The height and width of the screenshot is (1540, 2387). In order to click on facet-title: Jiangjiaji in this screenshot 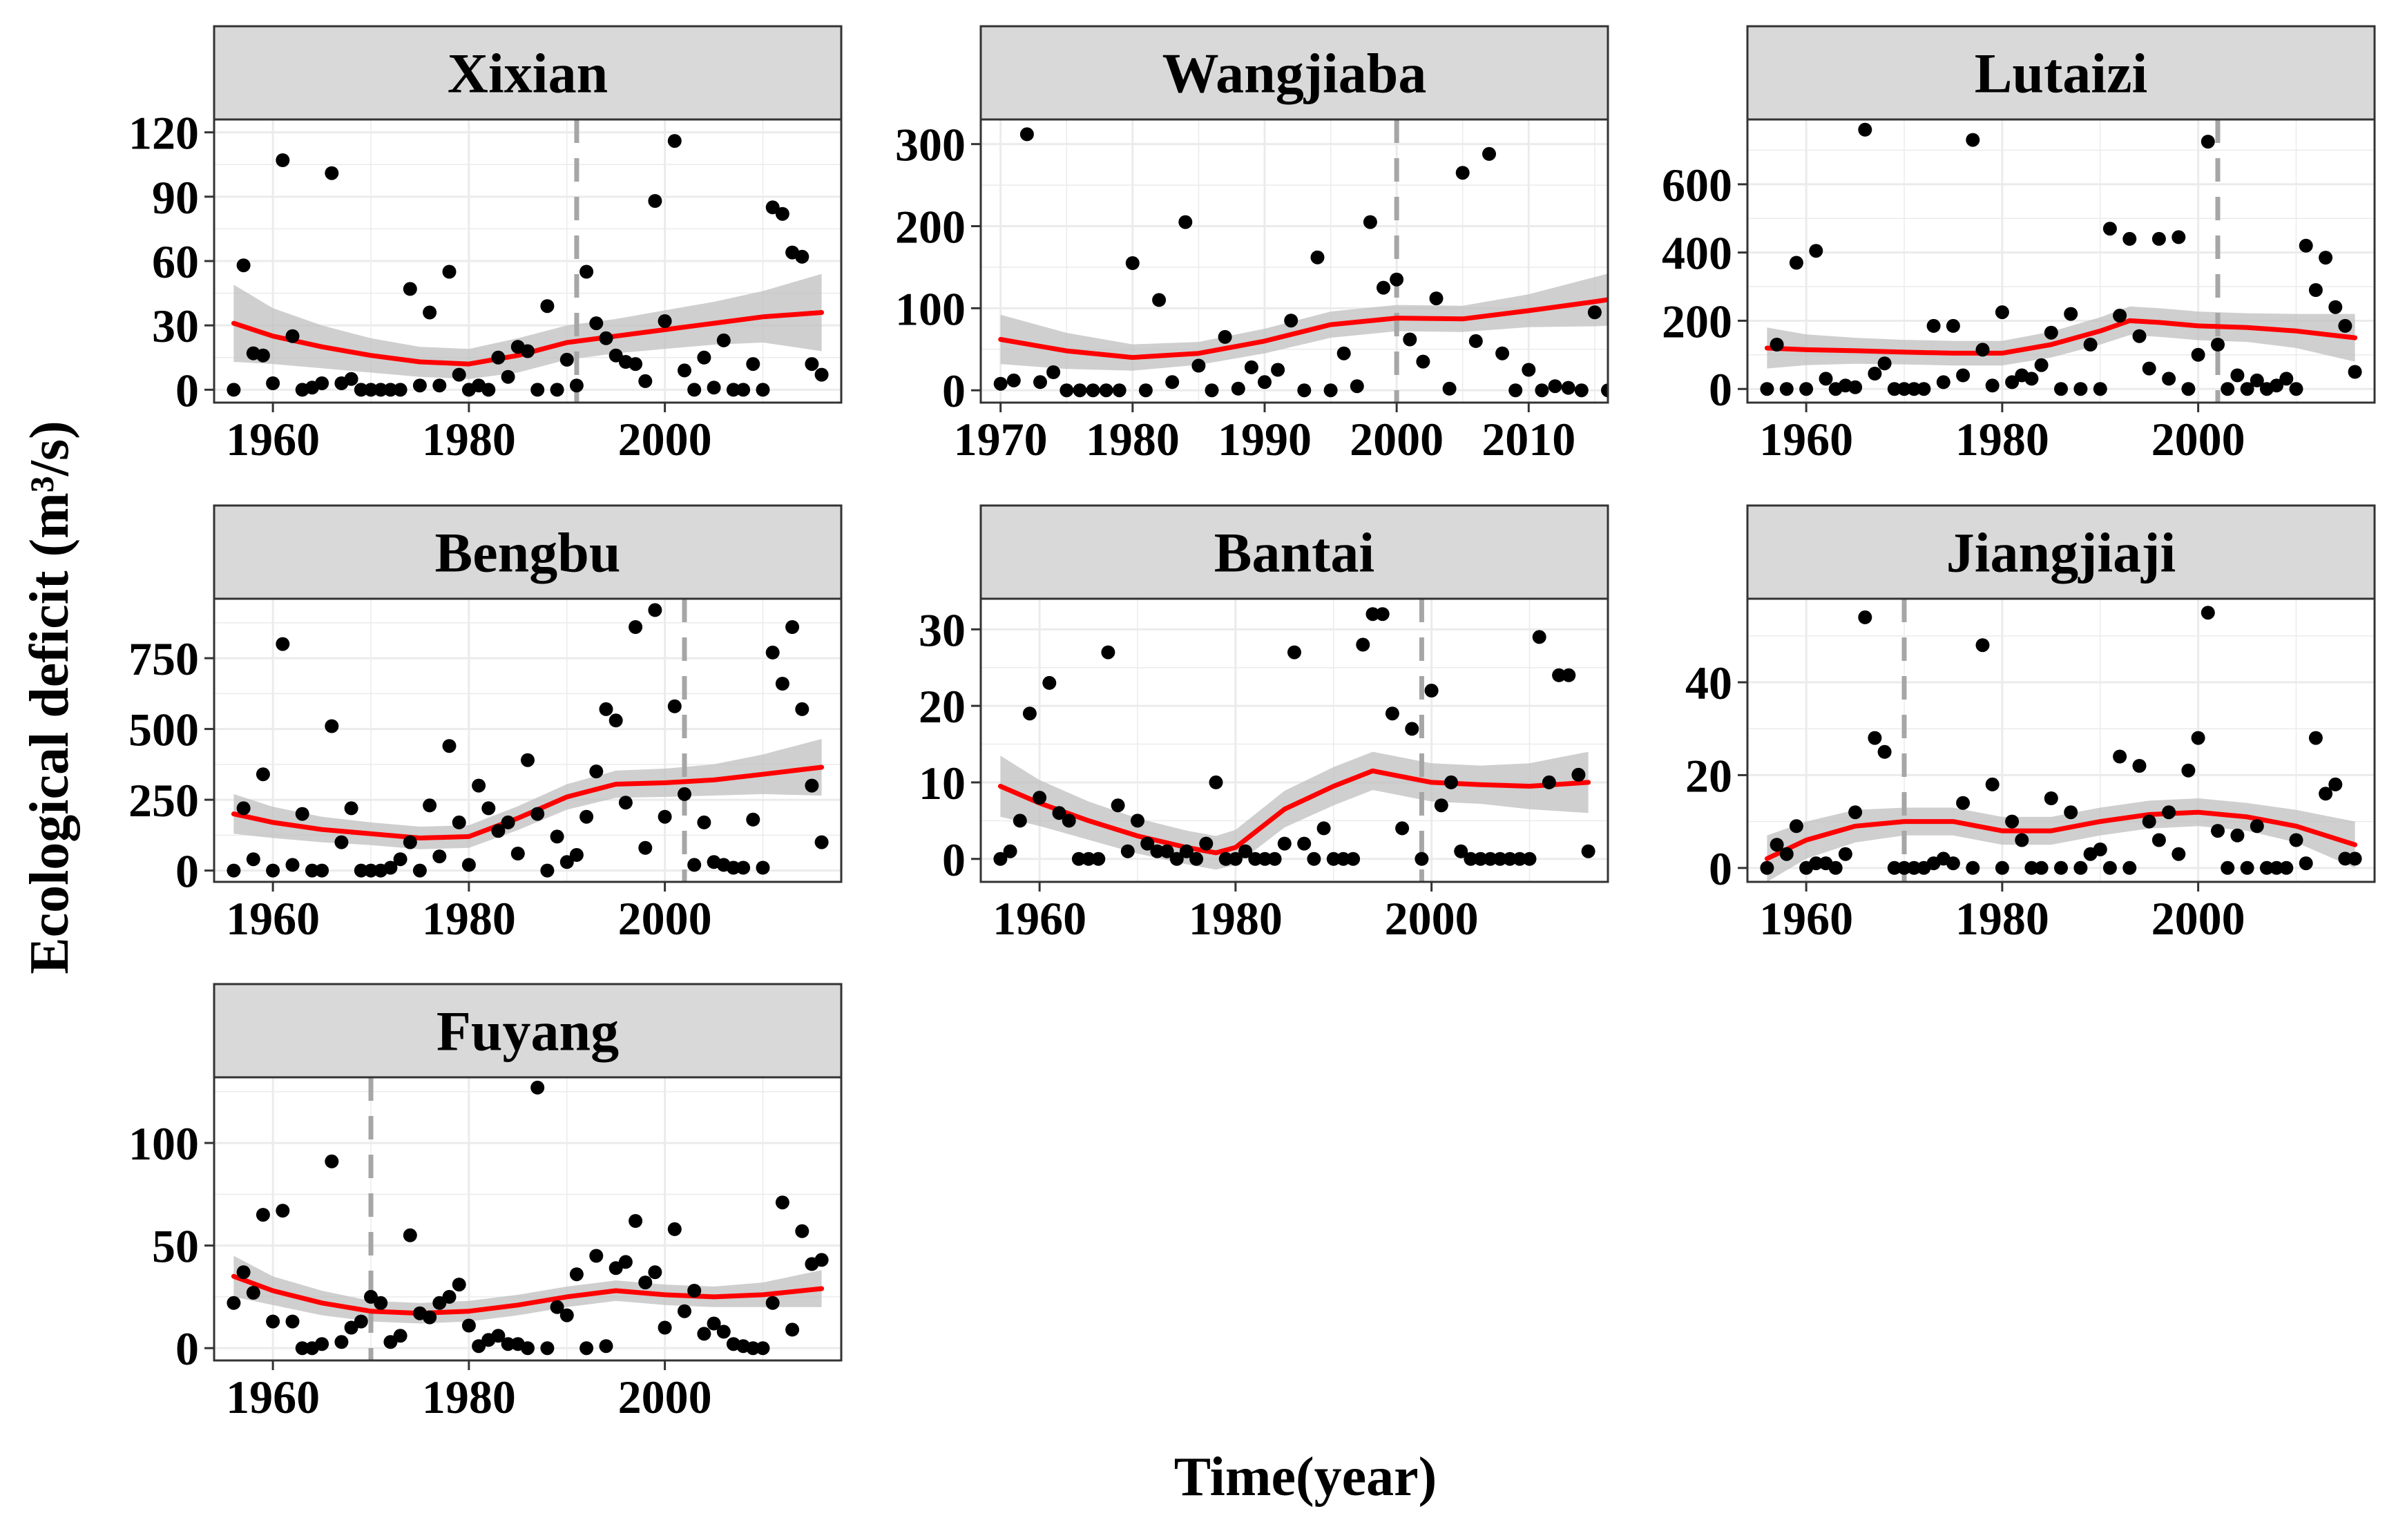, I will do `click(2061, 552)`.